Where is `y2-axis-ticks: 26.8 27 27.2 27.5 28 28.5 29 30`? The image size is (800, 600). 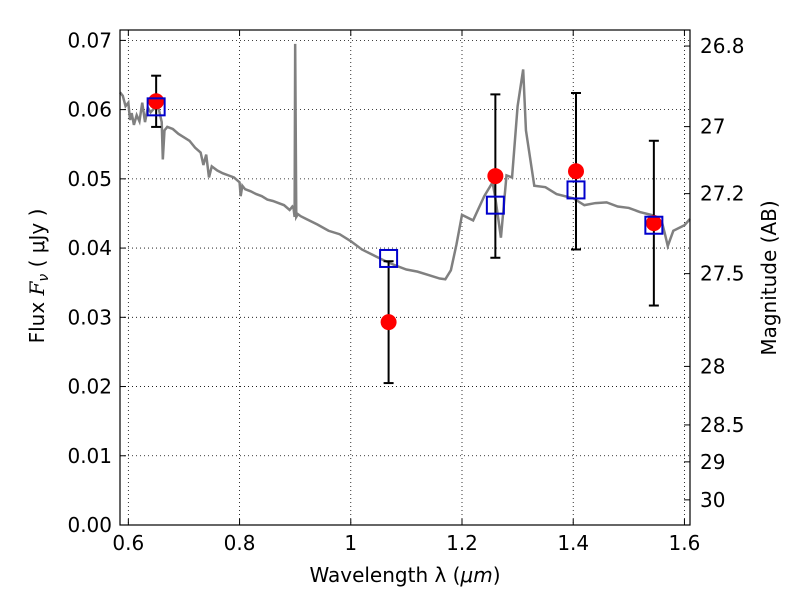
y2-axis-ticks: 26.8 27 27.2 27.5 28 28.5 29 30 is located at coordinates (714, 273).